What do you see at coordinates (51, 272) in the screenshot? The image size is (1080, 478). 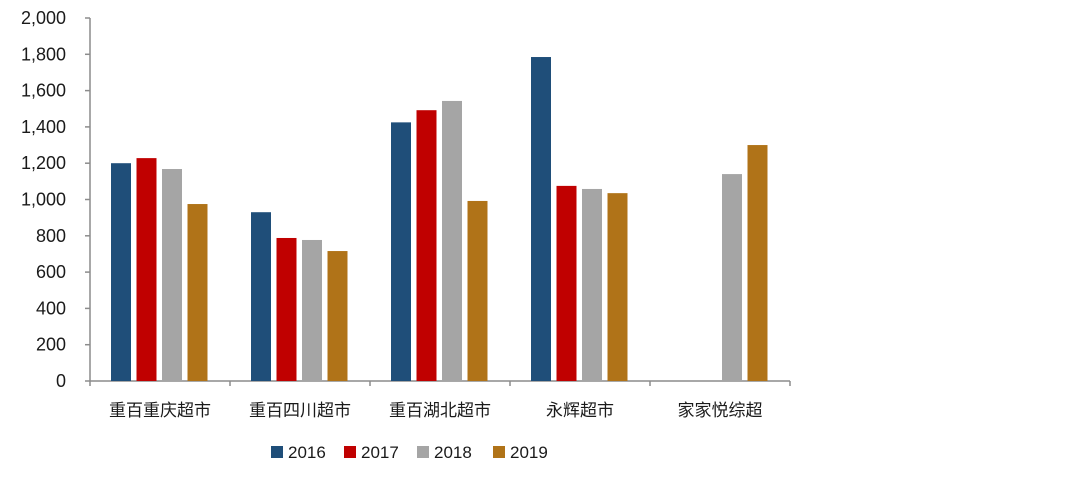 I see `y-tick-label: 600` at bounding box center [51, 272].